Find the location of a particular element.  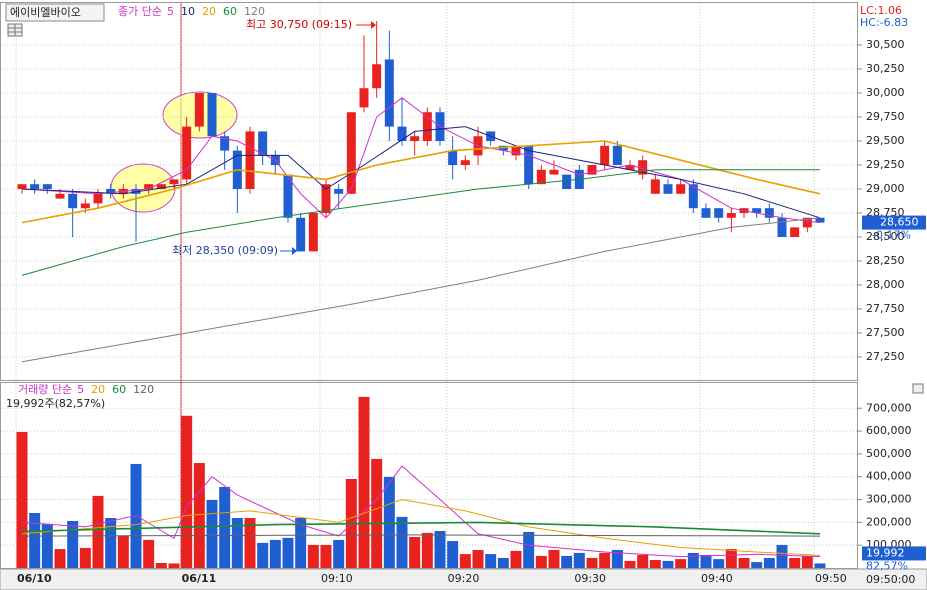

ratio-tag: 82,57% is located at coordinates (887, 565).